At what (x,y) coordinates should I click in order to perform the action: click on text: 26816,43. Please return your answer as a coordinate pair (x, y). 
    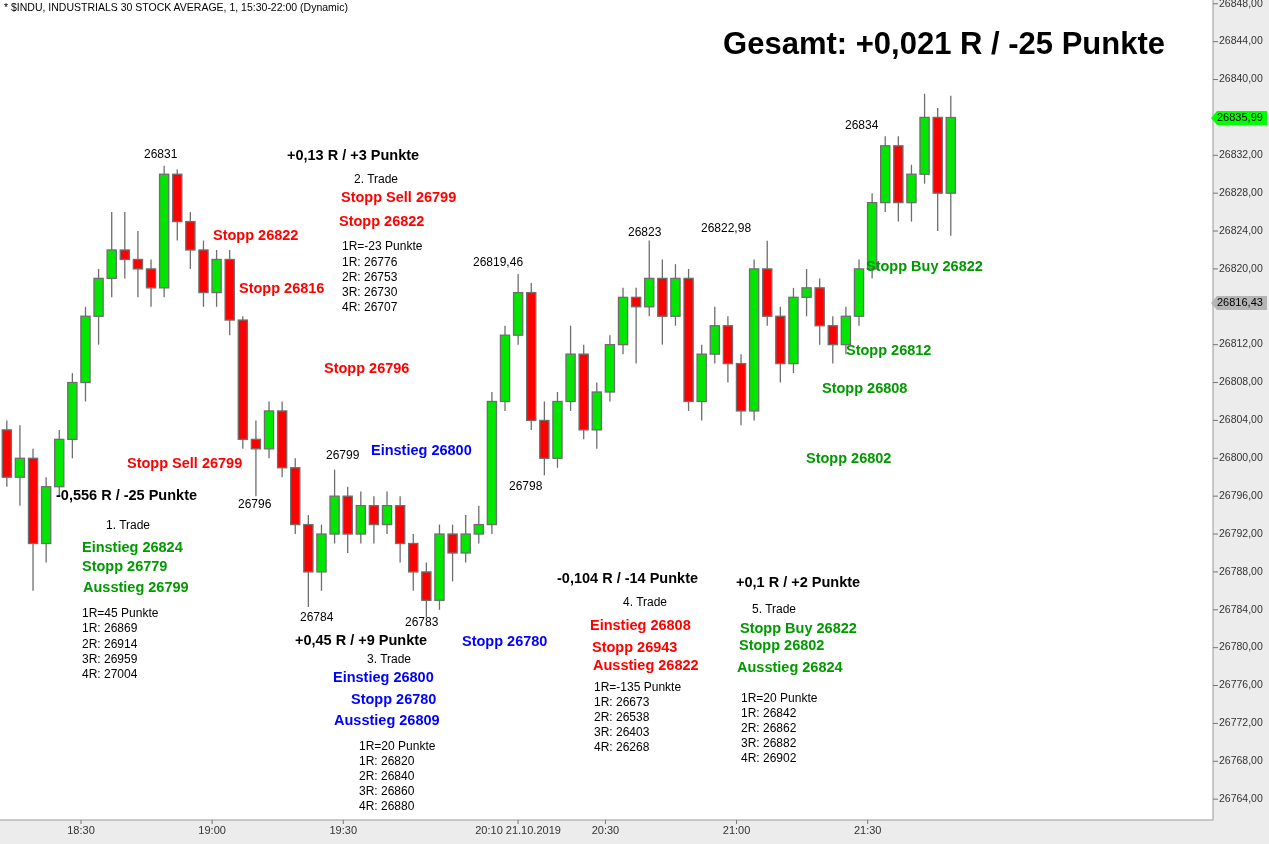
    Looking at the image, I should click on (1240, 301).